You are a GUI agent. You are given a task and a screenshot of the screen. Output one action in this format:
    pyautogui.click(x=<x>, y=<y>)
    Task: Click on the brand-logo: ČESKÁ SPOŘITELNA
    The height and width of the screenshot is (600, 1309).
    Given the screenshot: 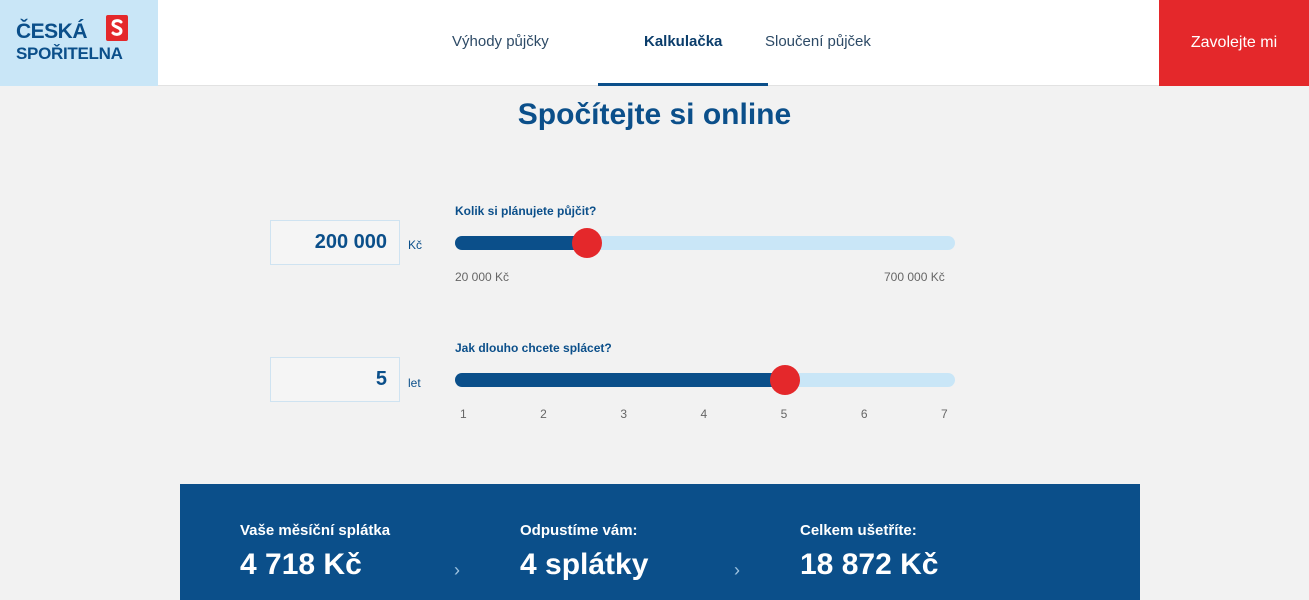 What is the action you would take?
    pyautogui.click(x=79, y=43)
    